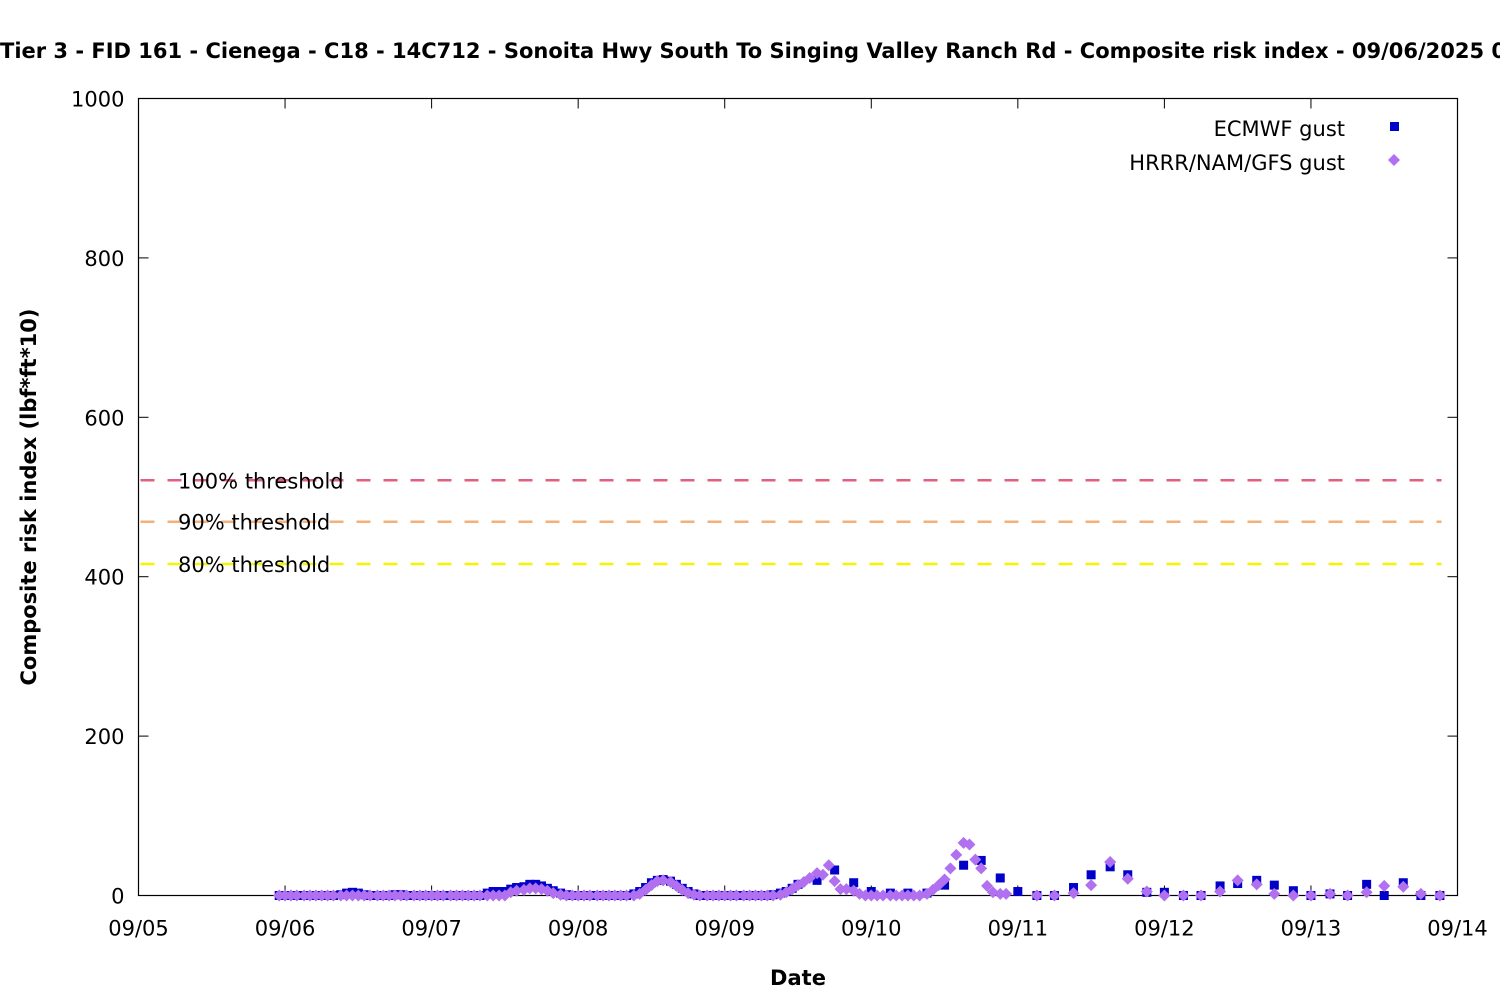 Image resolution: width=1500 pixels, height=1000 pixels. I want to click on threshold-label: 100% threshold, so click(261, 481).